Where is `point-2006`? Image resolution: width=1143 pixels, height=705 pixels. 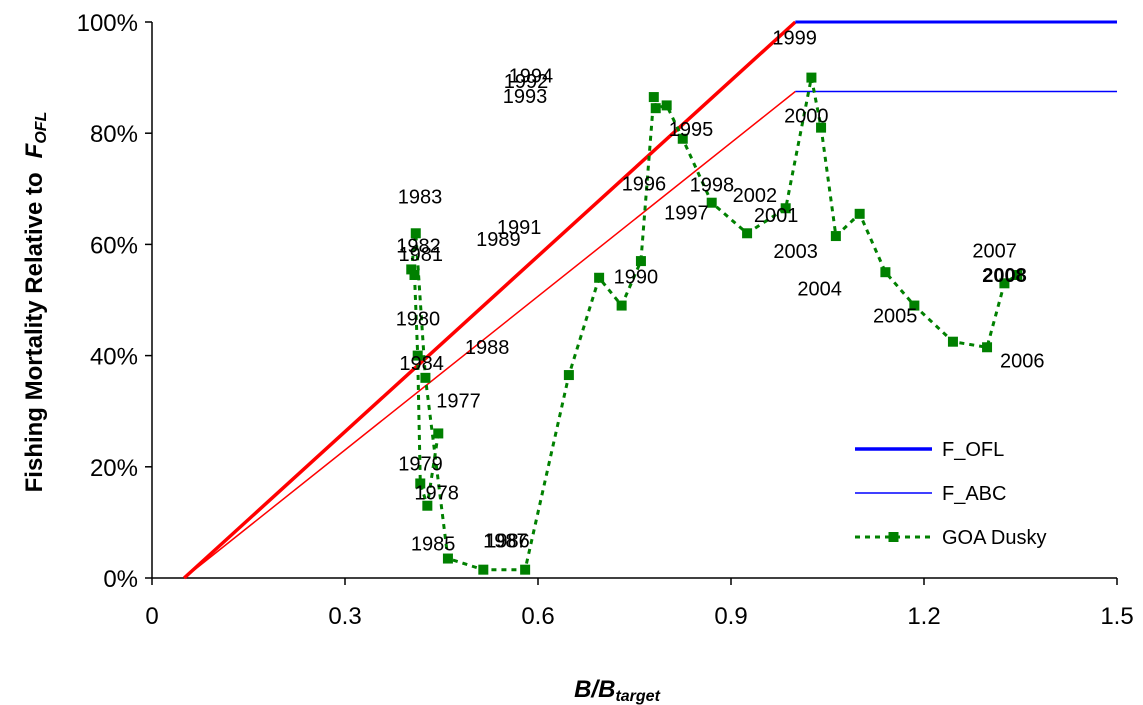
point-2006 is located at coordinates (987, 347).